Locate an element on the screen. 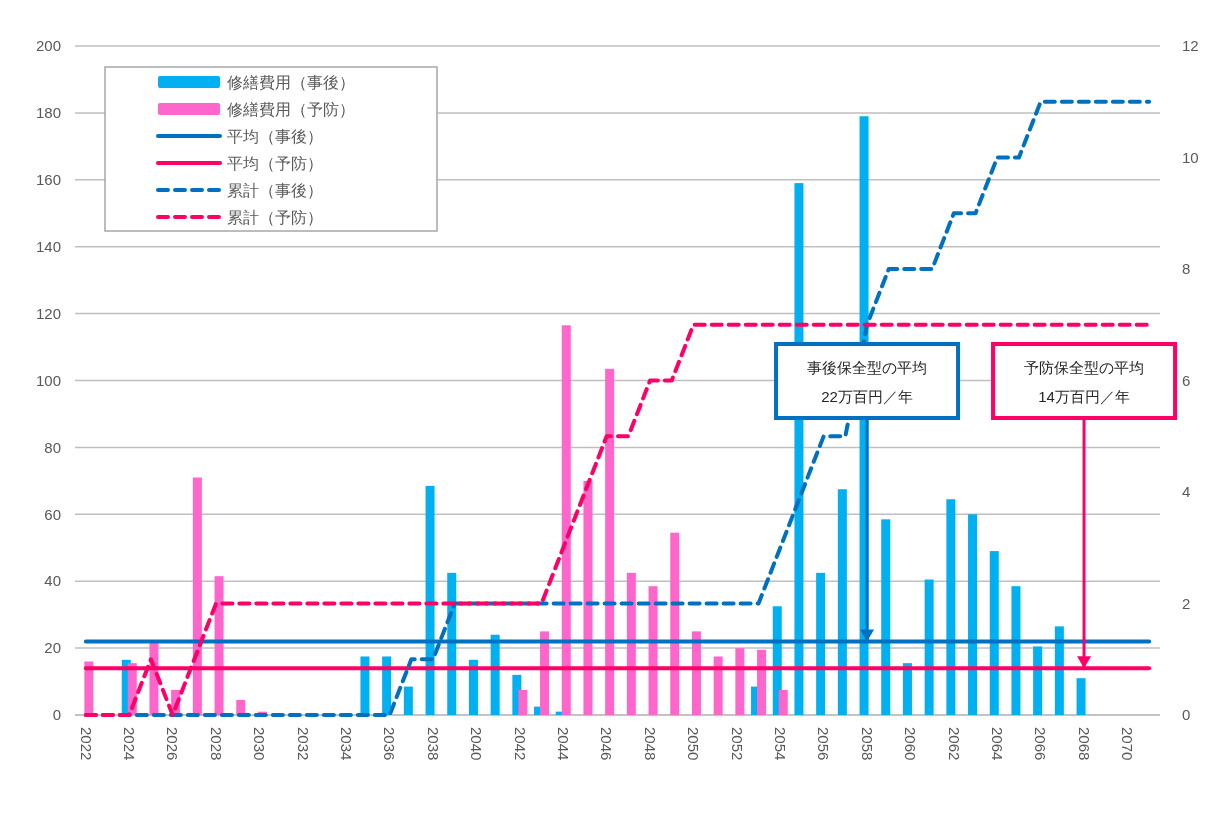 The image size is (1214, 820). y2-tick-label: 2 is located at coordinates (1186, 603).